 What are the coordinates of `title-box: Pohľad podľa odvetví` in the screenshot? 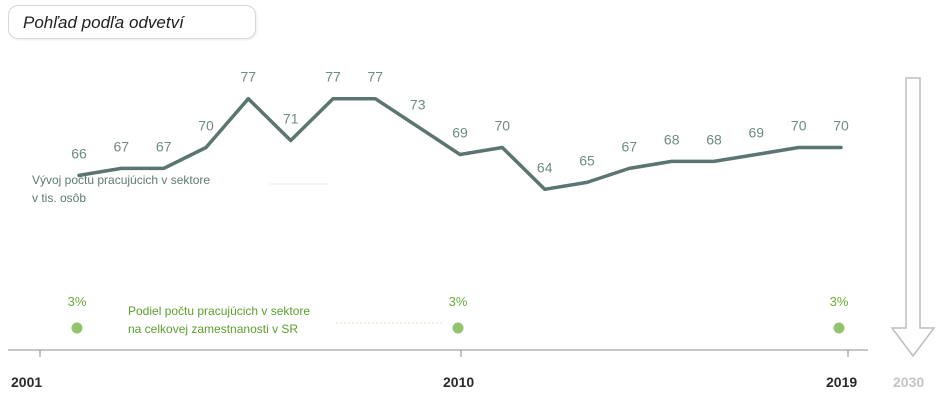 It's located at (132, 22).